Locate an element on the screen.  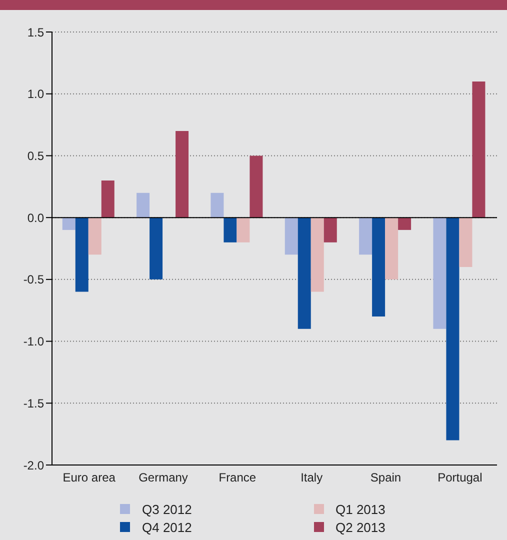
y-tick-label: -0.5 is located at coordinates (33, 279).